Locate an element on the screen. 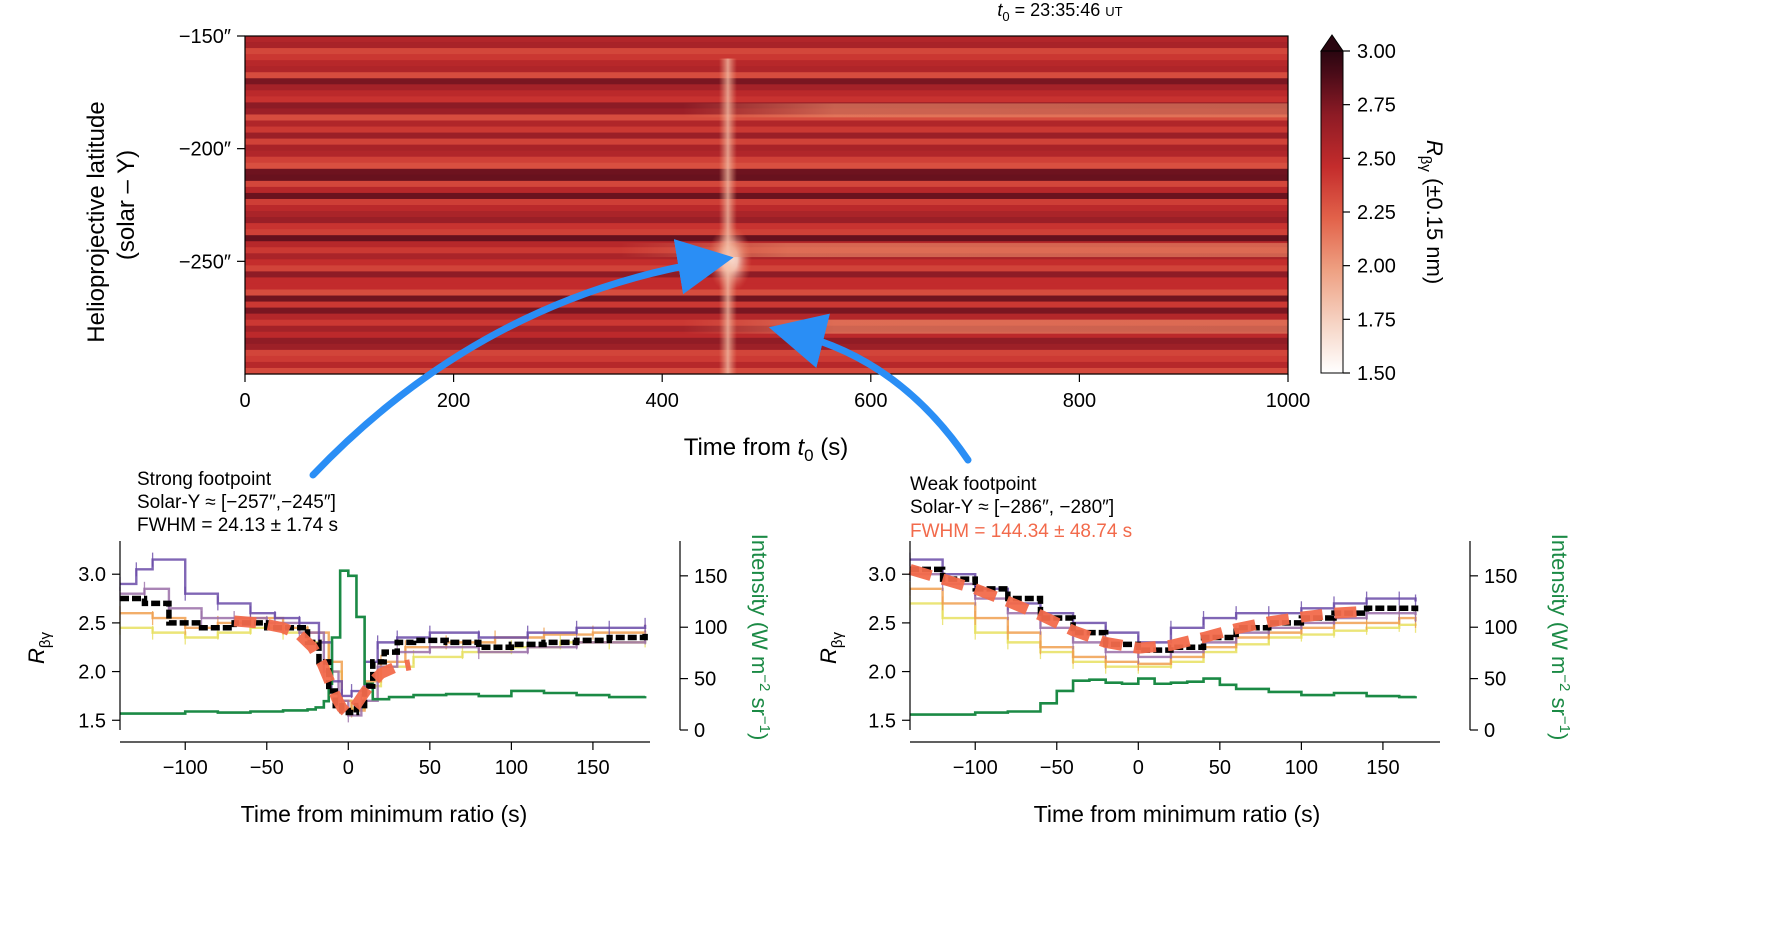  colorbar-ticks: 3.00 2.75 2.50 2.25 2.00 1.75 1.50 is located at coordinates (1369, 213).